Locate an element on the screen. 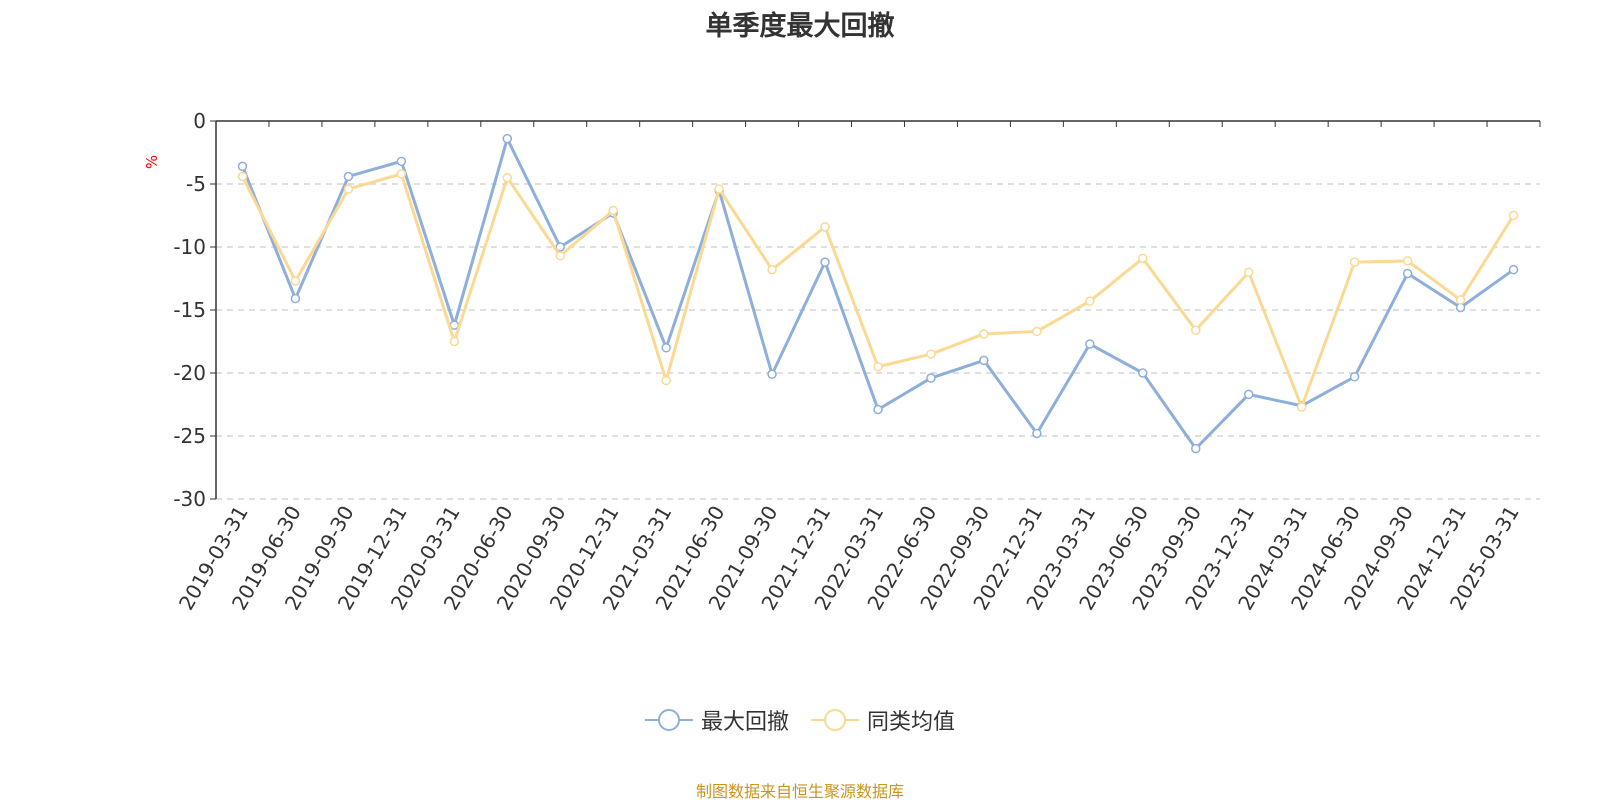 This screenshot has height=802, width=1600. legend-item-drawdown: 最大回撤 is located at coordinates (716, 720).